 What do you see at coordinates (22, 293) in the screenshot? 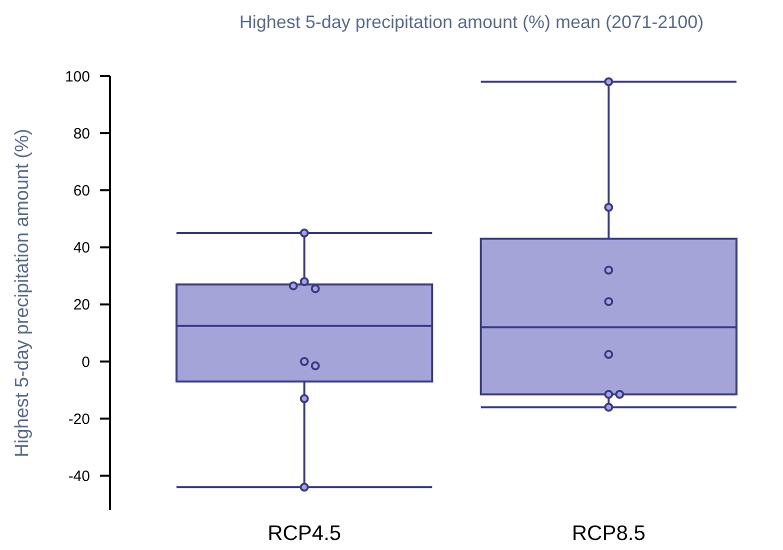
I see `y-axis-title: Highest 5-day precipitation amount (%)` at bounding box center [22, 293].